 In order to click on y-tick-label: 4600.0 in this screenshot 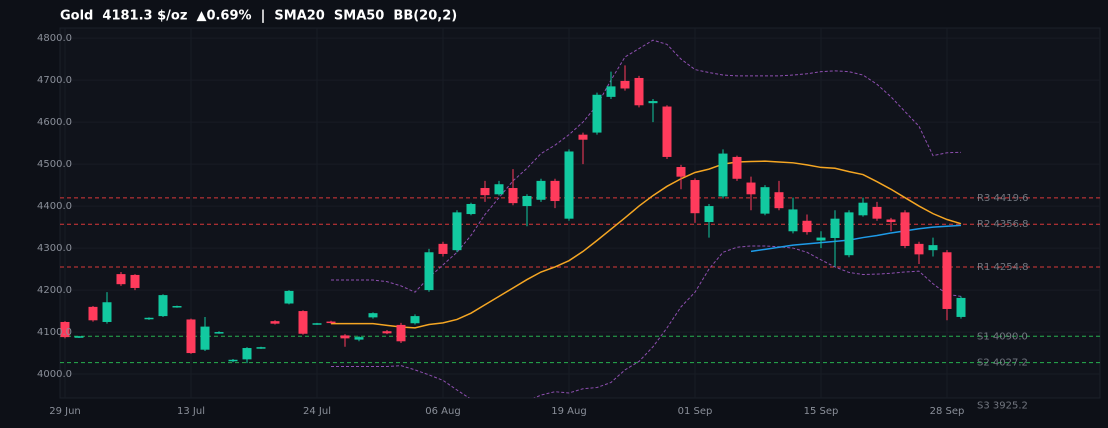, I will do `click(54, 122)`.